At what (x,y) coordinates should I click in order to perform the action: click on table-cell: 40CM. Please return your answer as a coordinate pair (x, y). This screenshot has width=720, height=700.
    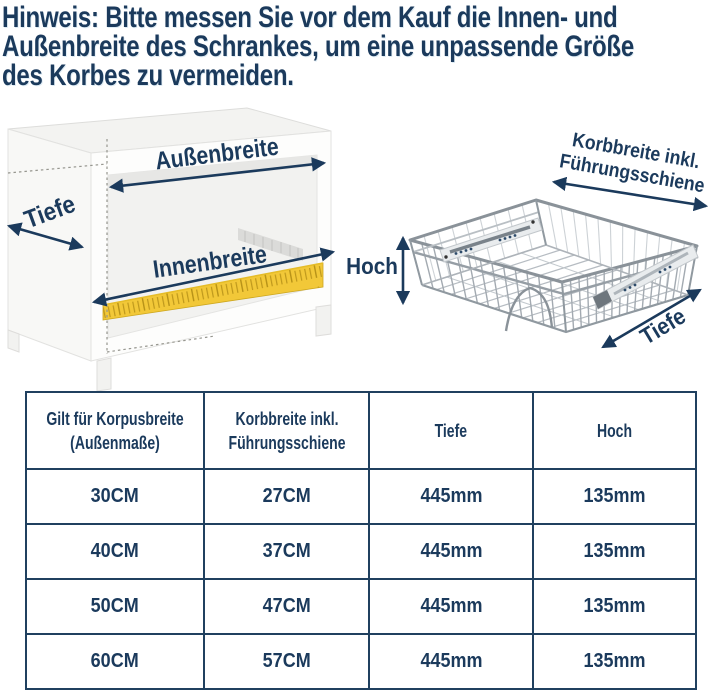
    Looking at the image, I should click on (115, 551).